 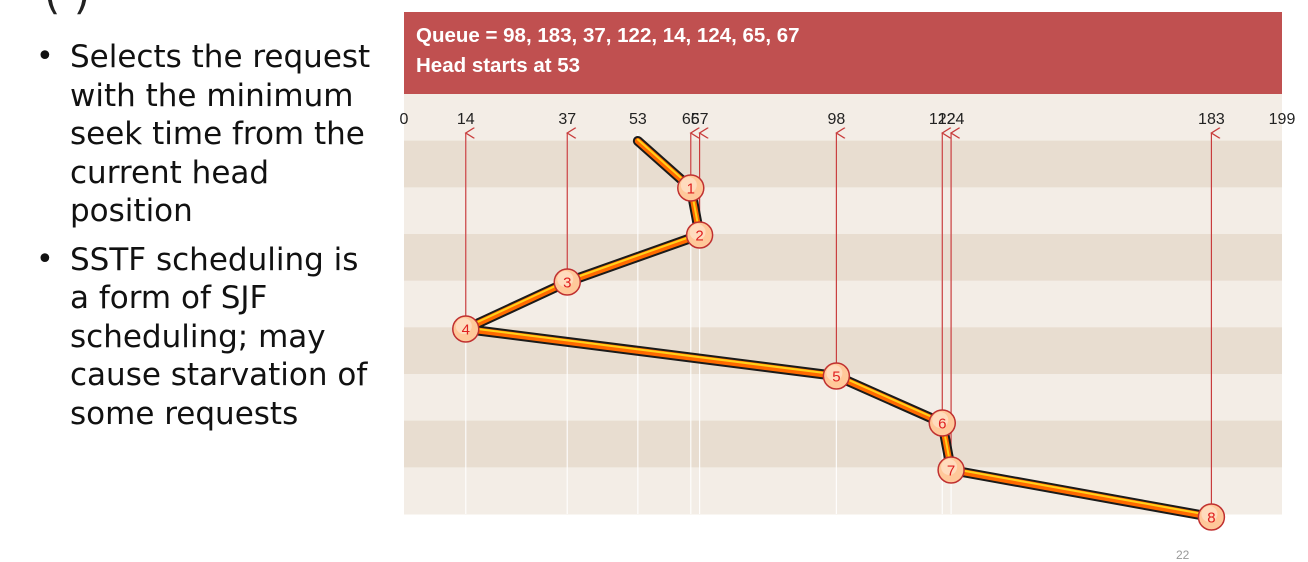 I want to click on axis-tick-label: 53, so click(x=638, y=119).